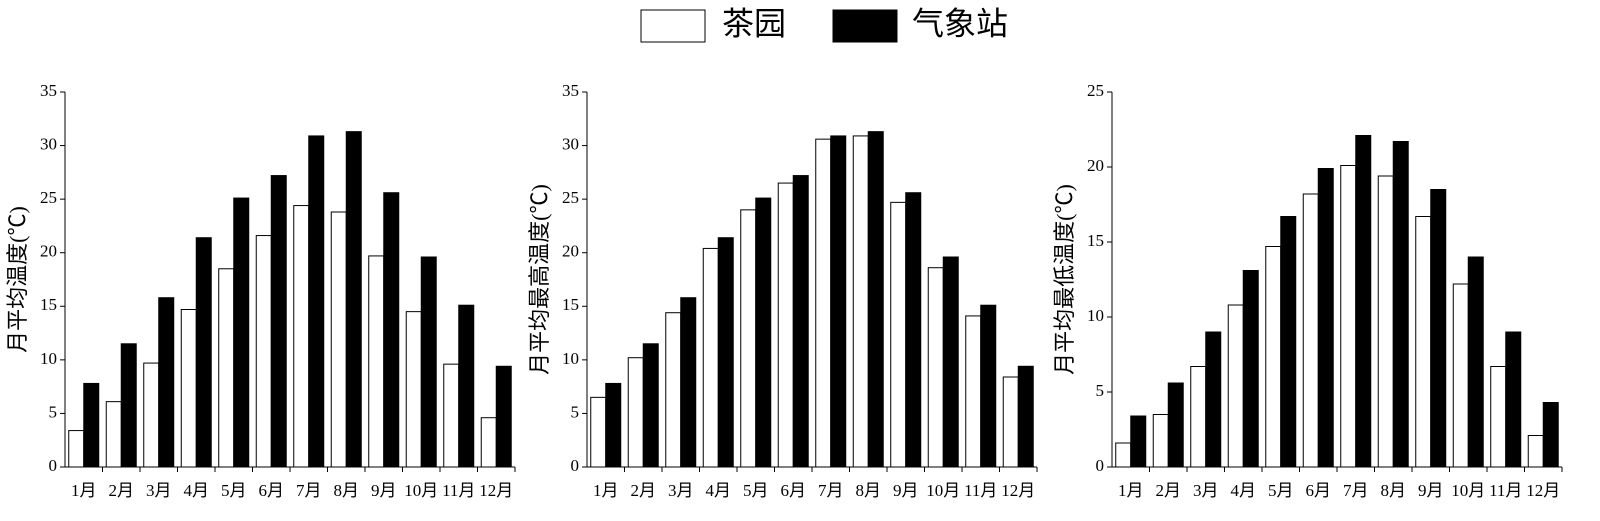 The height and width of the screenshot is (521, 1600). Describe the element at coordinates (794, 490) in the screenshot. I see `x-tick-label: 6月` at that location.